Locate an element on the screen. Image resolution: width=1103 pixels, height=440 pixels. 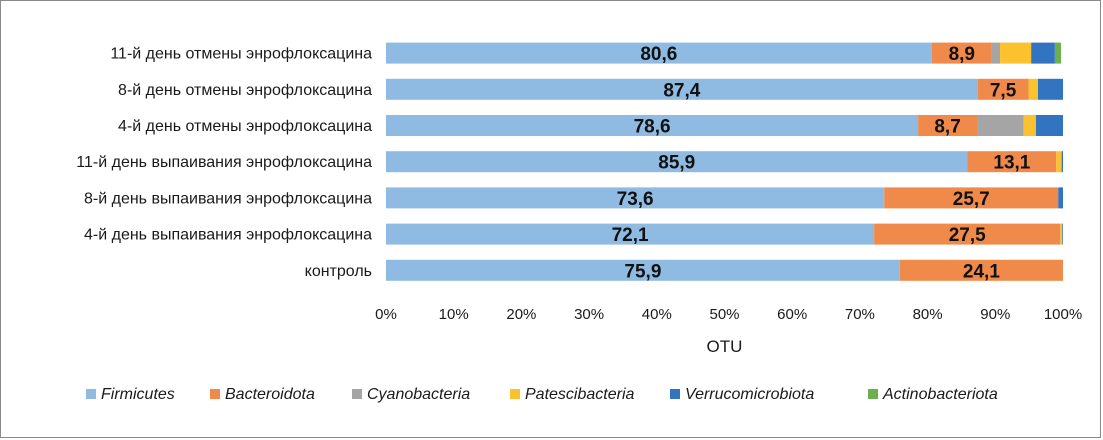
category-label: 11-й день выпаивания энрофлоксацина is located at coordinates (224, 162).